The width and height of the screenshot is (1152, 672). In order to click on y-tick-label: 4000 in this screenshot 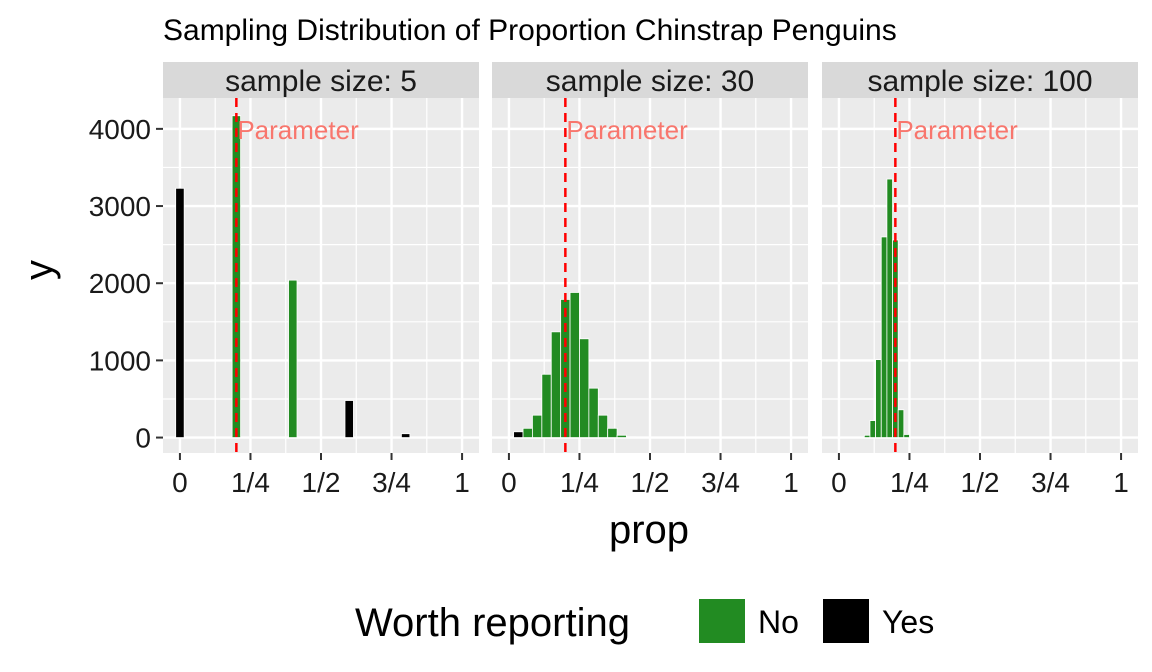, I will do `click(120, 129)`.